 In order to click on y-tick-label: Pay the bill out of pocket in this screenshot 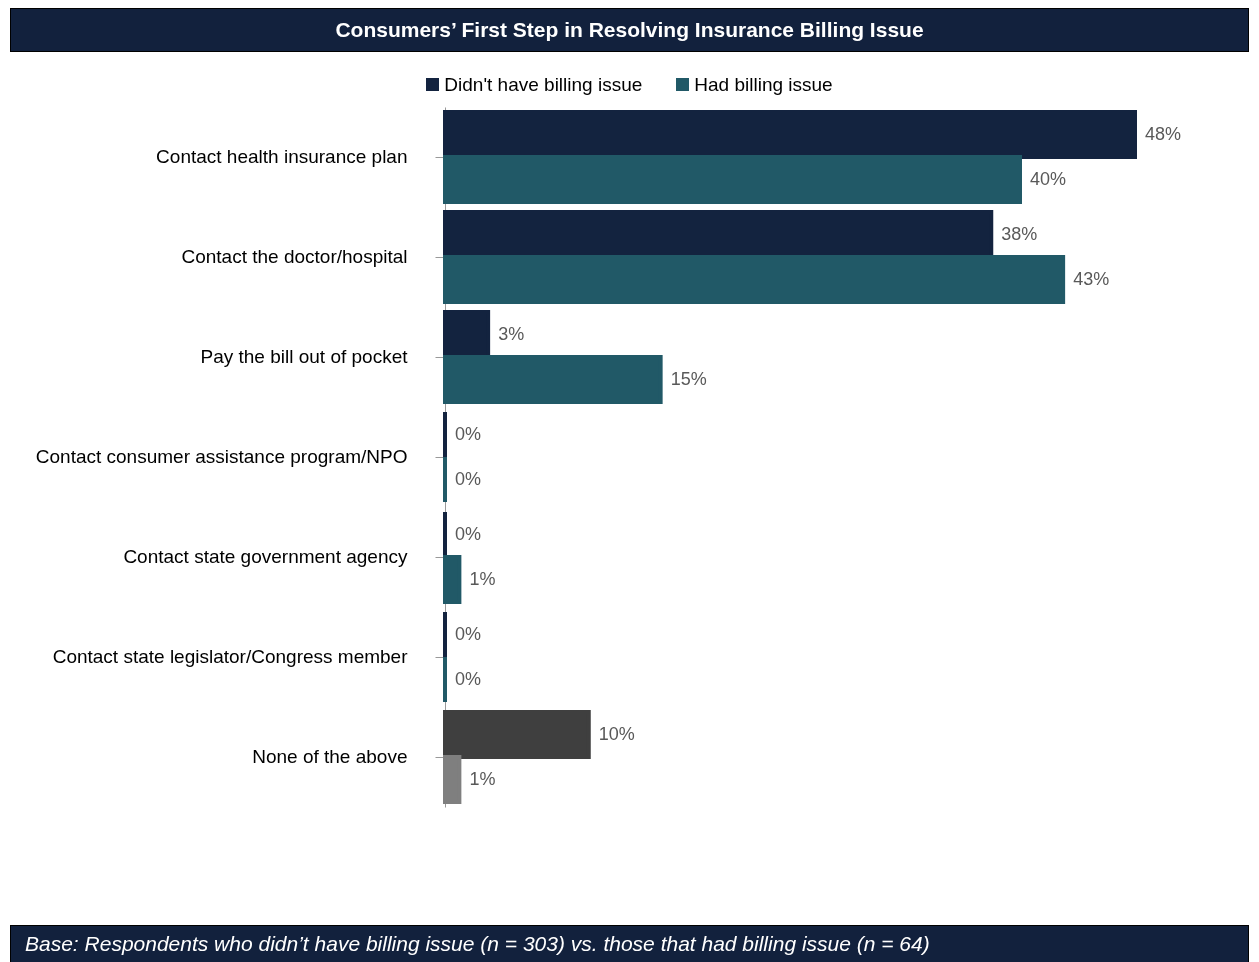, I will do `click(304, 356)`.